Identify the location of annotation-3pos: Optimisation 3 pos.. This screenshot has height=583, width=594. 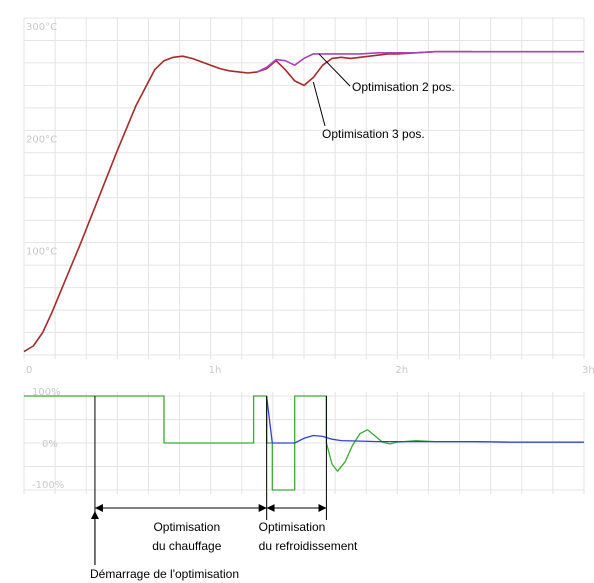
(373, 134).